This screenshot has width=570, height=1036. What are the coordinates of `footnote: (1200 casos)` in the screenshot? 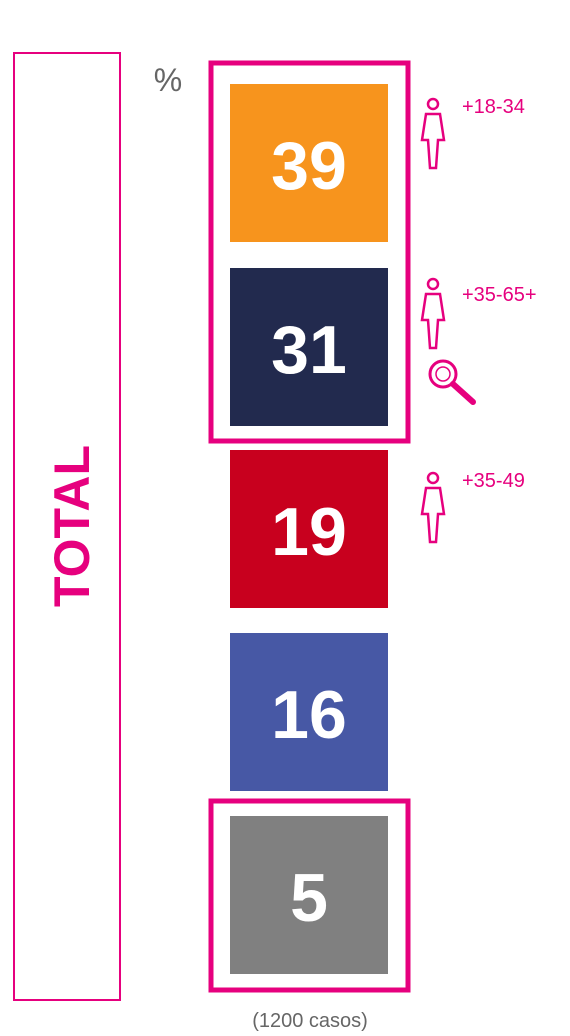 It's located at (310, 1021).